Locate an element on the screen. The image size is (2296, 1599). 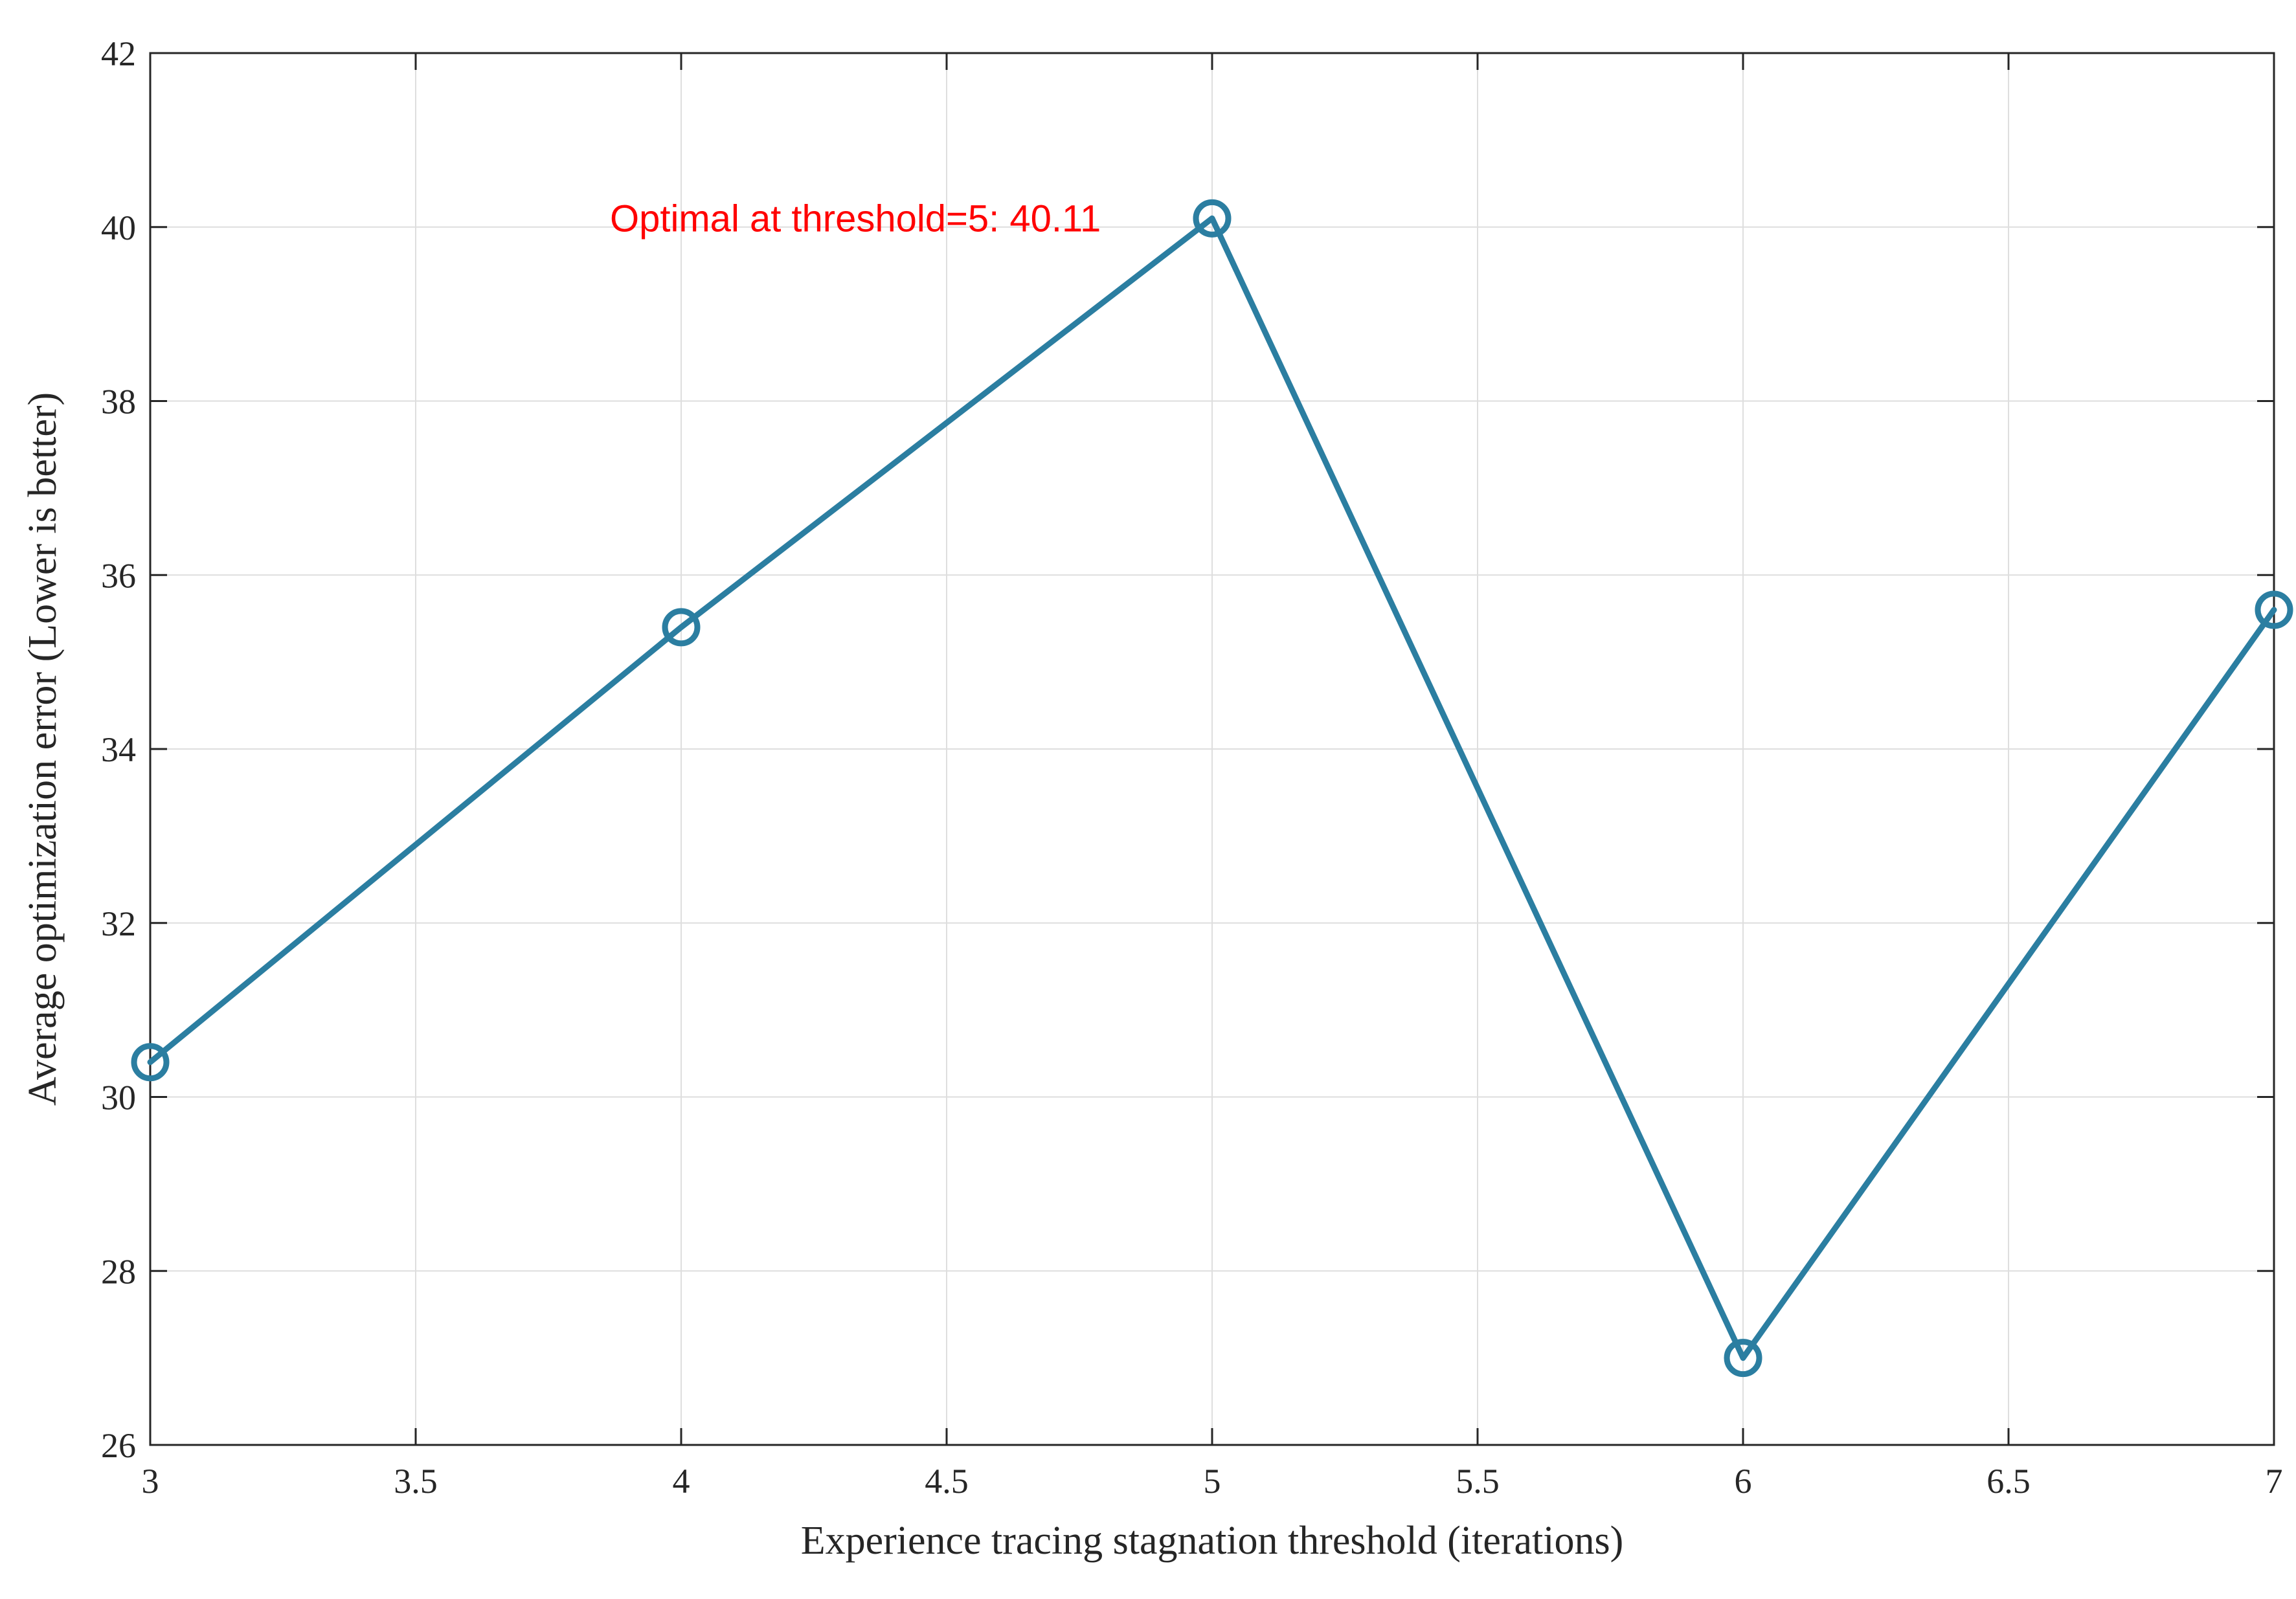
annotation-label: Optimal at threshold=5: 40.11 is located at coordinates (855, 218).